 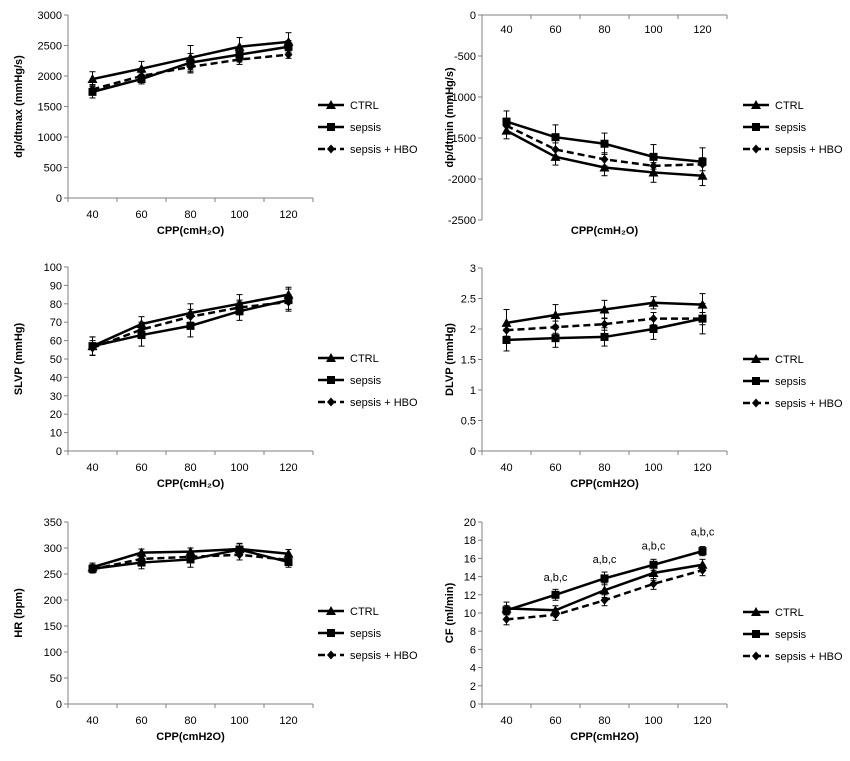 What do you see at coordinates (473, 632) in the screenshot?
I see `y-tick-label: 8` at bounding box center [473, 632].